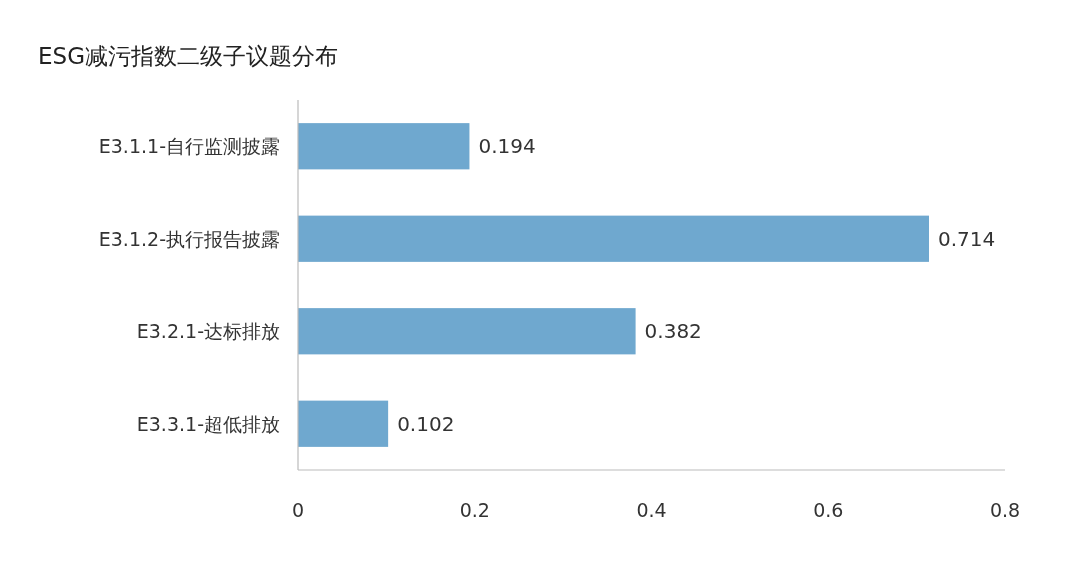 Image resolution: width=1080 pixels, height=579 pixels. I want to click on data-label: 0.194, so click(507, 146).